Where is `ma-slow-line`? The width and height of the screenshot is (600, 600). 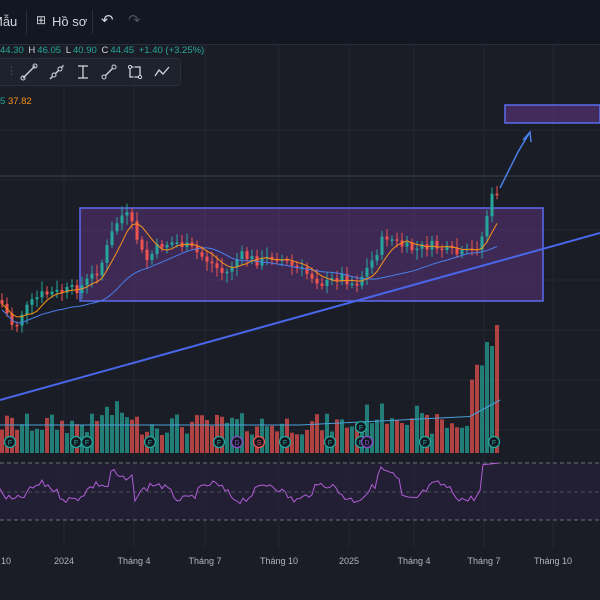
ma-slow-line is located at coordinates (249, 284).